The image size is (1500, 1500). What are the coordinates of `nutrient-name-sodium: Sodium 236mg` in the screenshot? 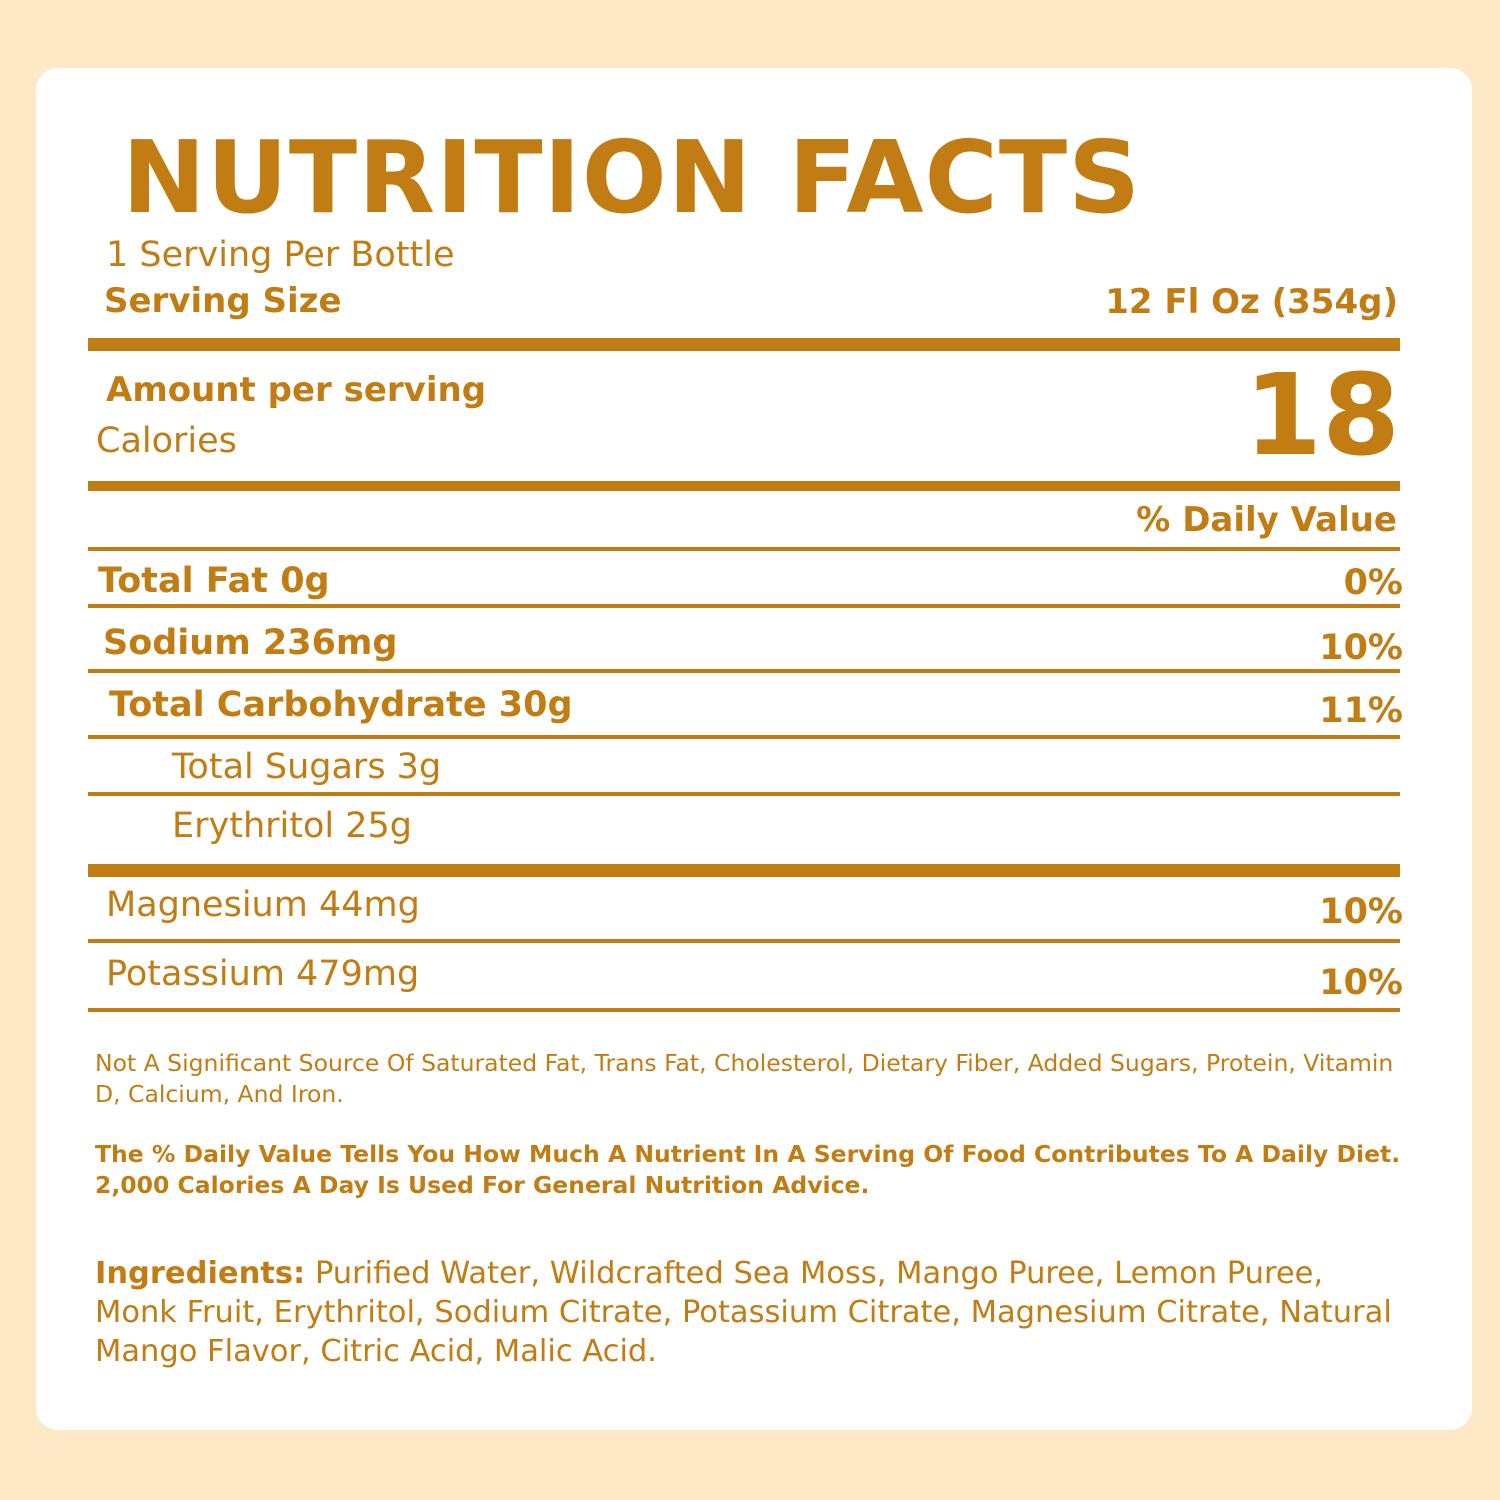 It's located at (250, 643).